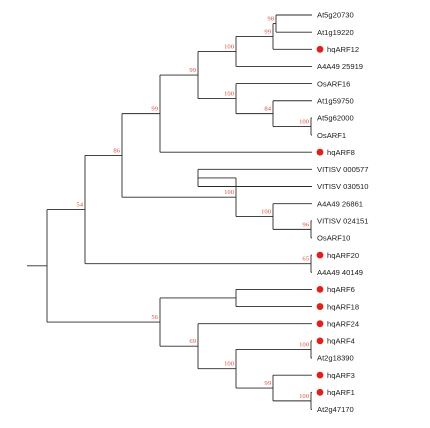 The width and height of the screenshot is (430, 428). I want to click on leaf-label: A4A49 40149, so click(340, 272).